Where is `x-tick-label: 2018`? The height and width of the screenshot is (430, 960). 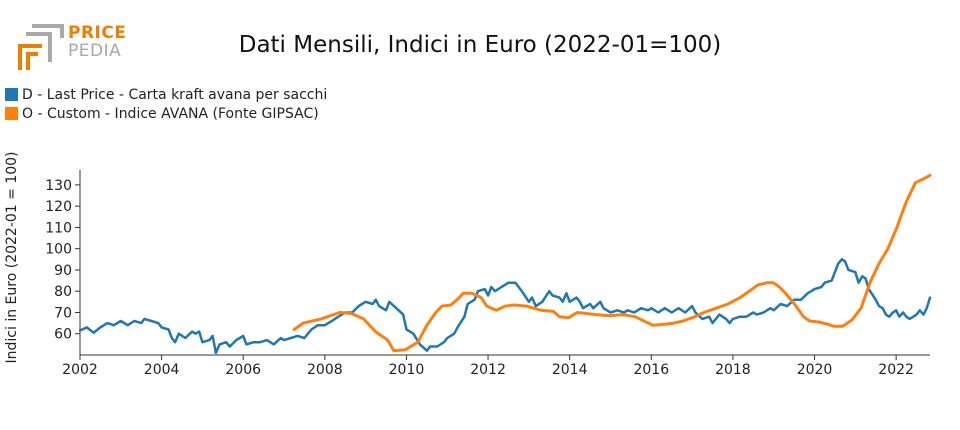
x-tick-label: 2018 is located at coordinates (733, 370).